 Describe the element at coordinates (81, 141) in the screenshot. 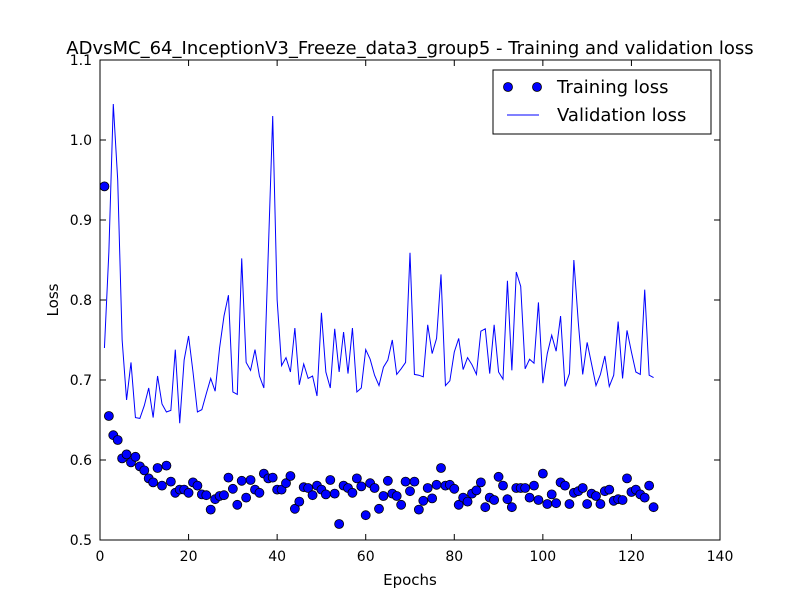

I see `y-tick-label: 1.0` at that location.